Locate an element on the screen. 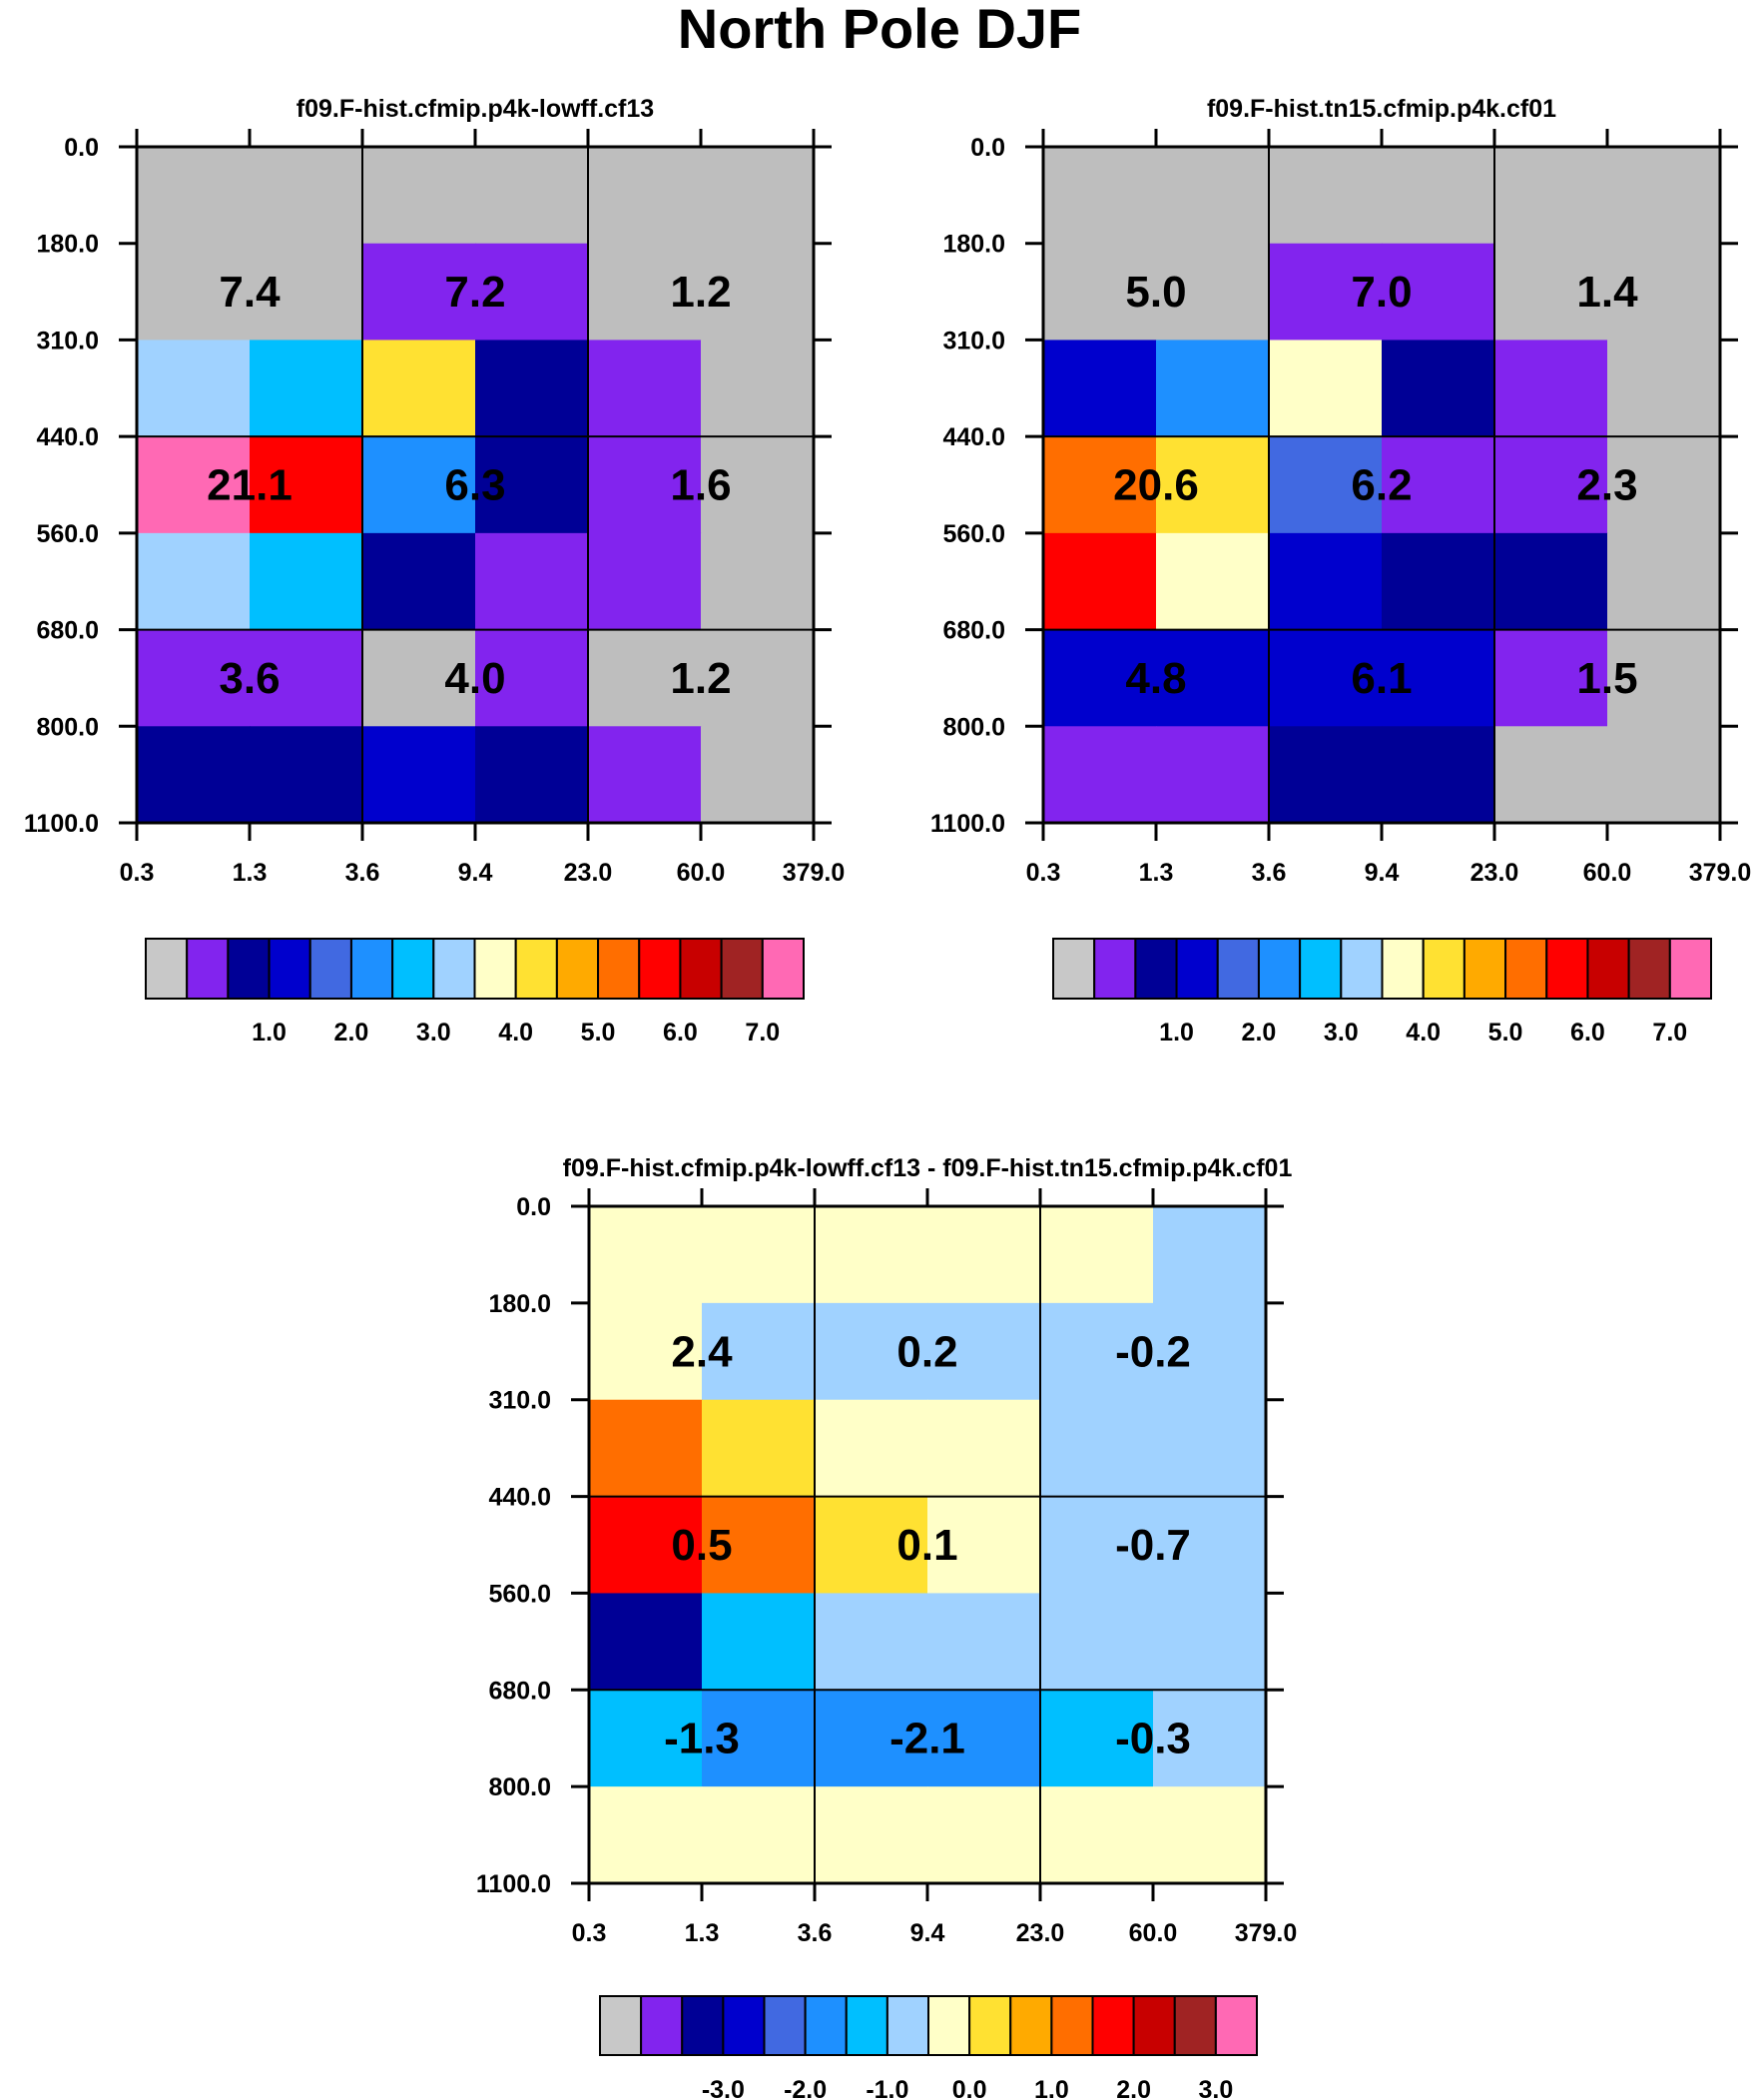  colorbar-label: 0.0 is located at coordinates (969, 2088).